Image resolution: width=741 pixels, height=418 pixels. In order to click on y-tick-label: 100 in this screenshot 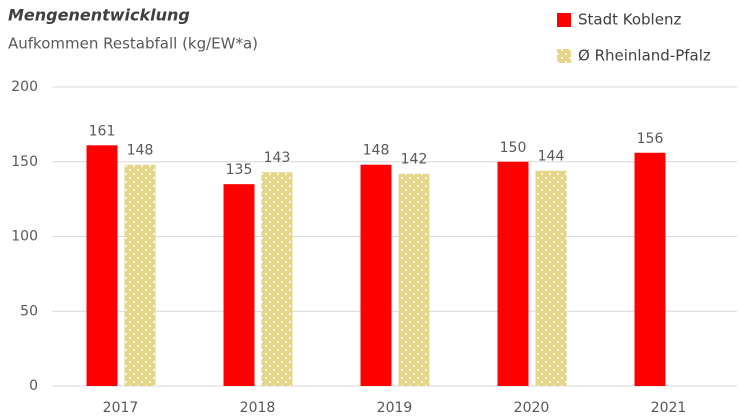, I will do `click(24, 237)`.